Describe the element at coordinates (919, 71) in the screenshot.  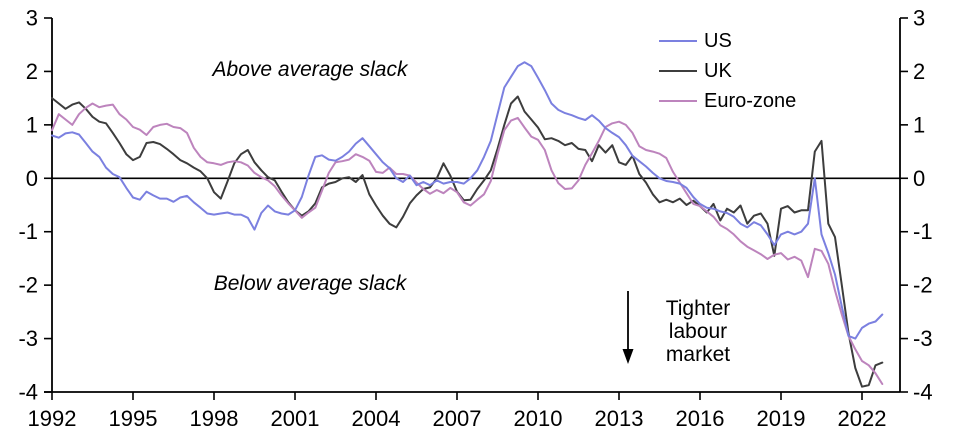
I see `y-axis-tick-label-right: 2` at that location.